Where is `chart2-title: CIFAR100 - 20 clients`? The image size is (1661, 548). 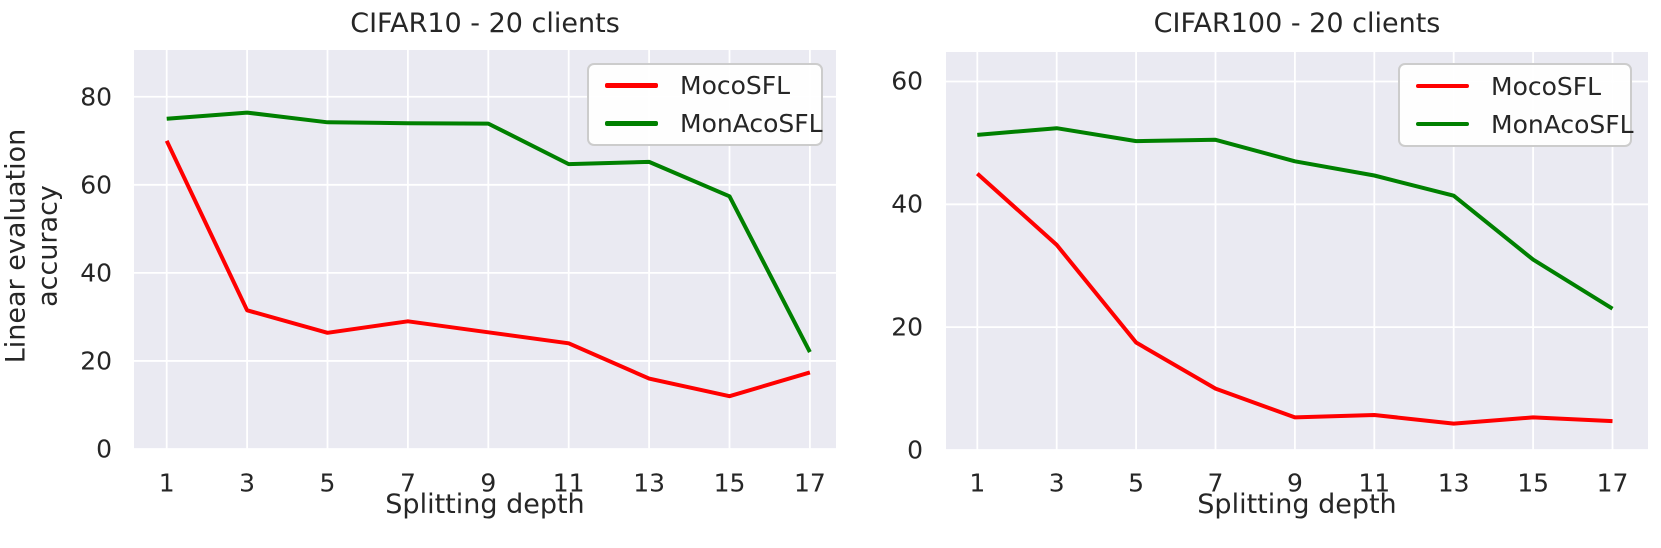 chart2-title: CIFAR100 - 20 clients is located at coordinates (1297, 23).